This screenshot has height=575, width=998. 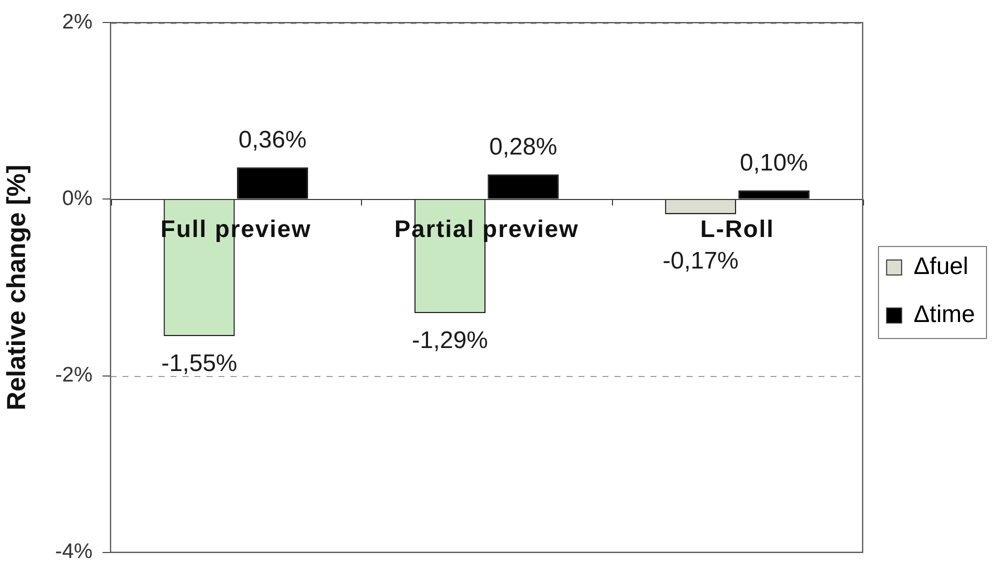 I want to click on legend-label: Δtime, so click(x=945, y=314).